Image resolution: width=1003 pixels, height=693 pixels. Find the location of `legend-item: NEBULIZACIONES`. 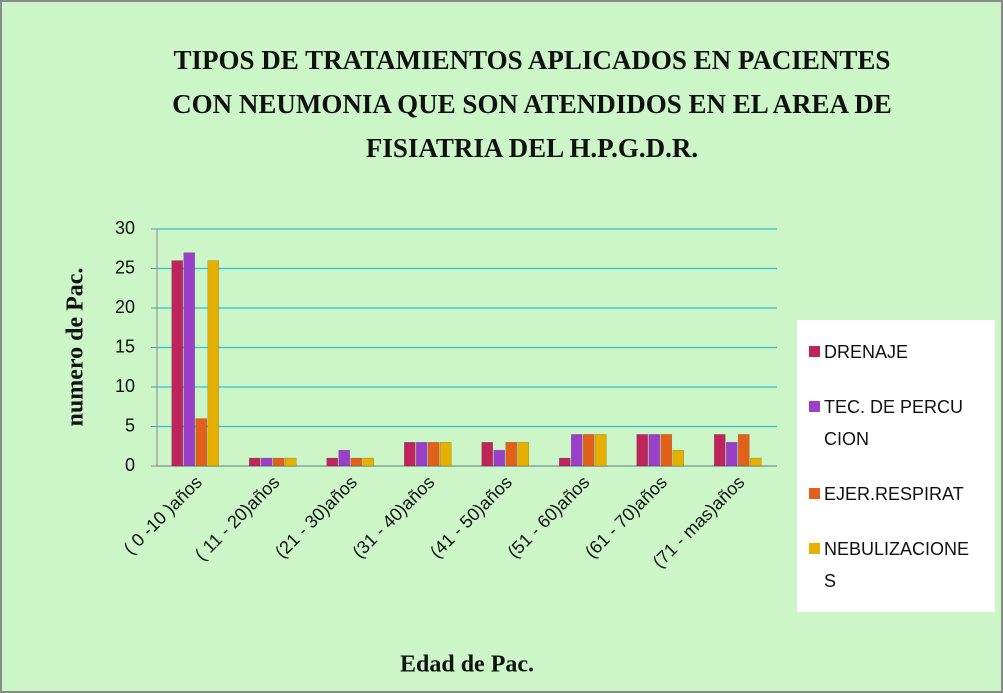

legend-item: NEBULIZACIONES is located at coordinates (902, 565).